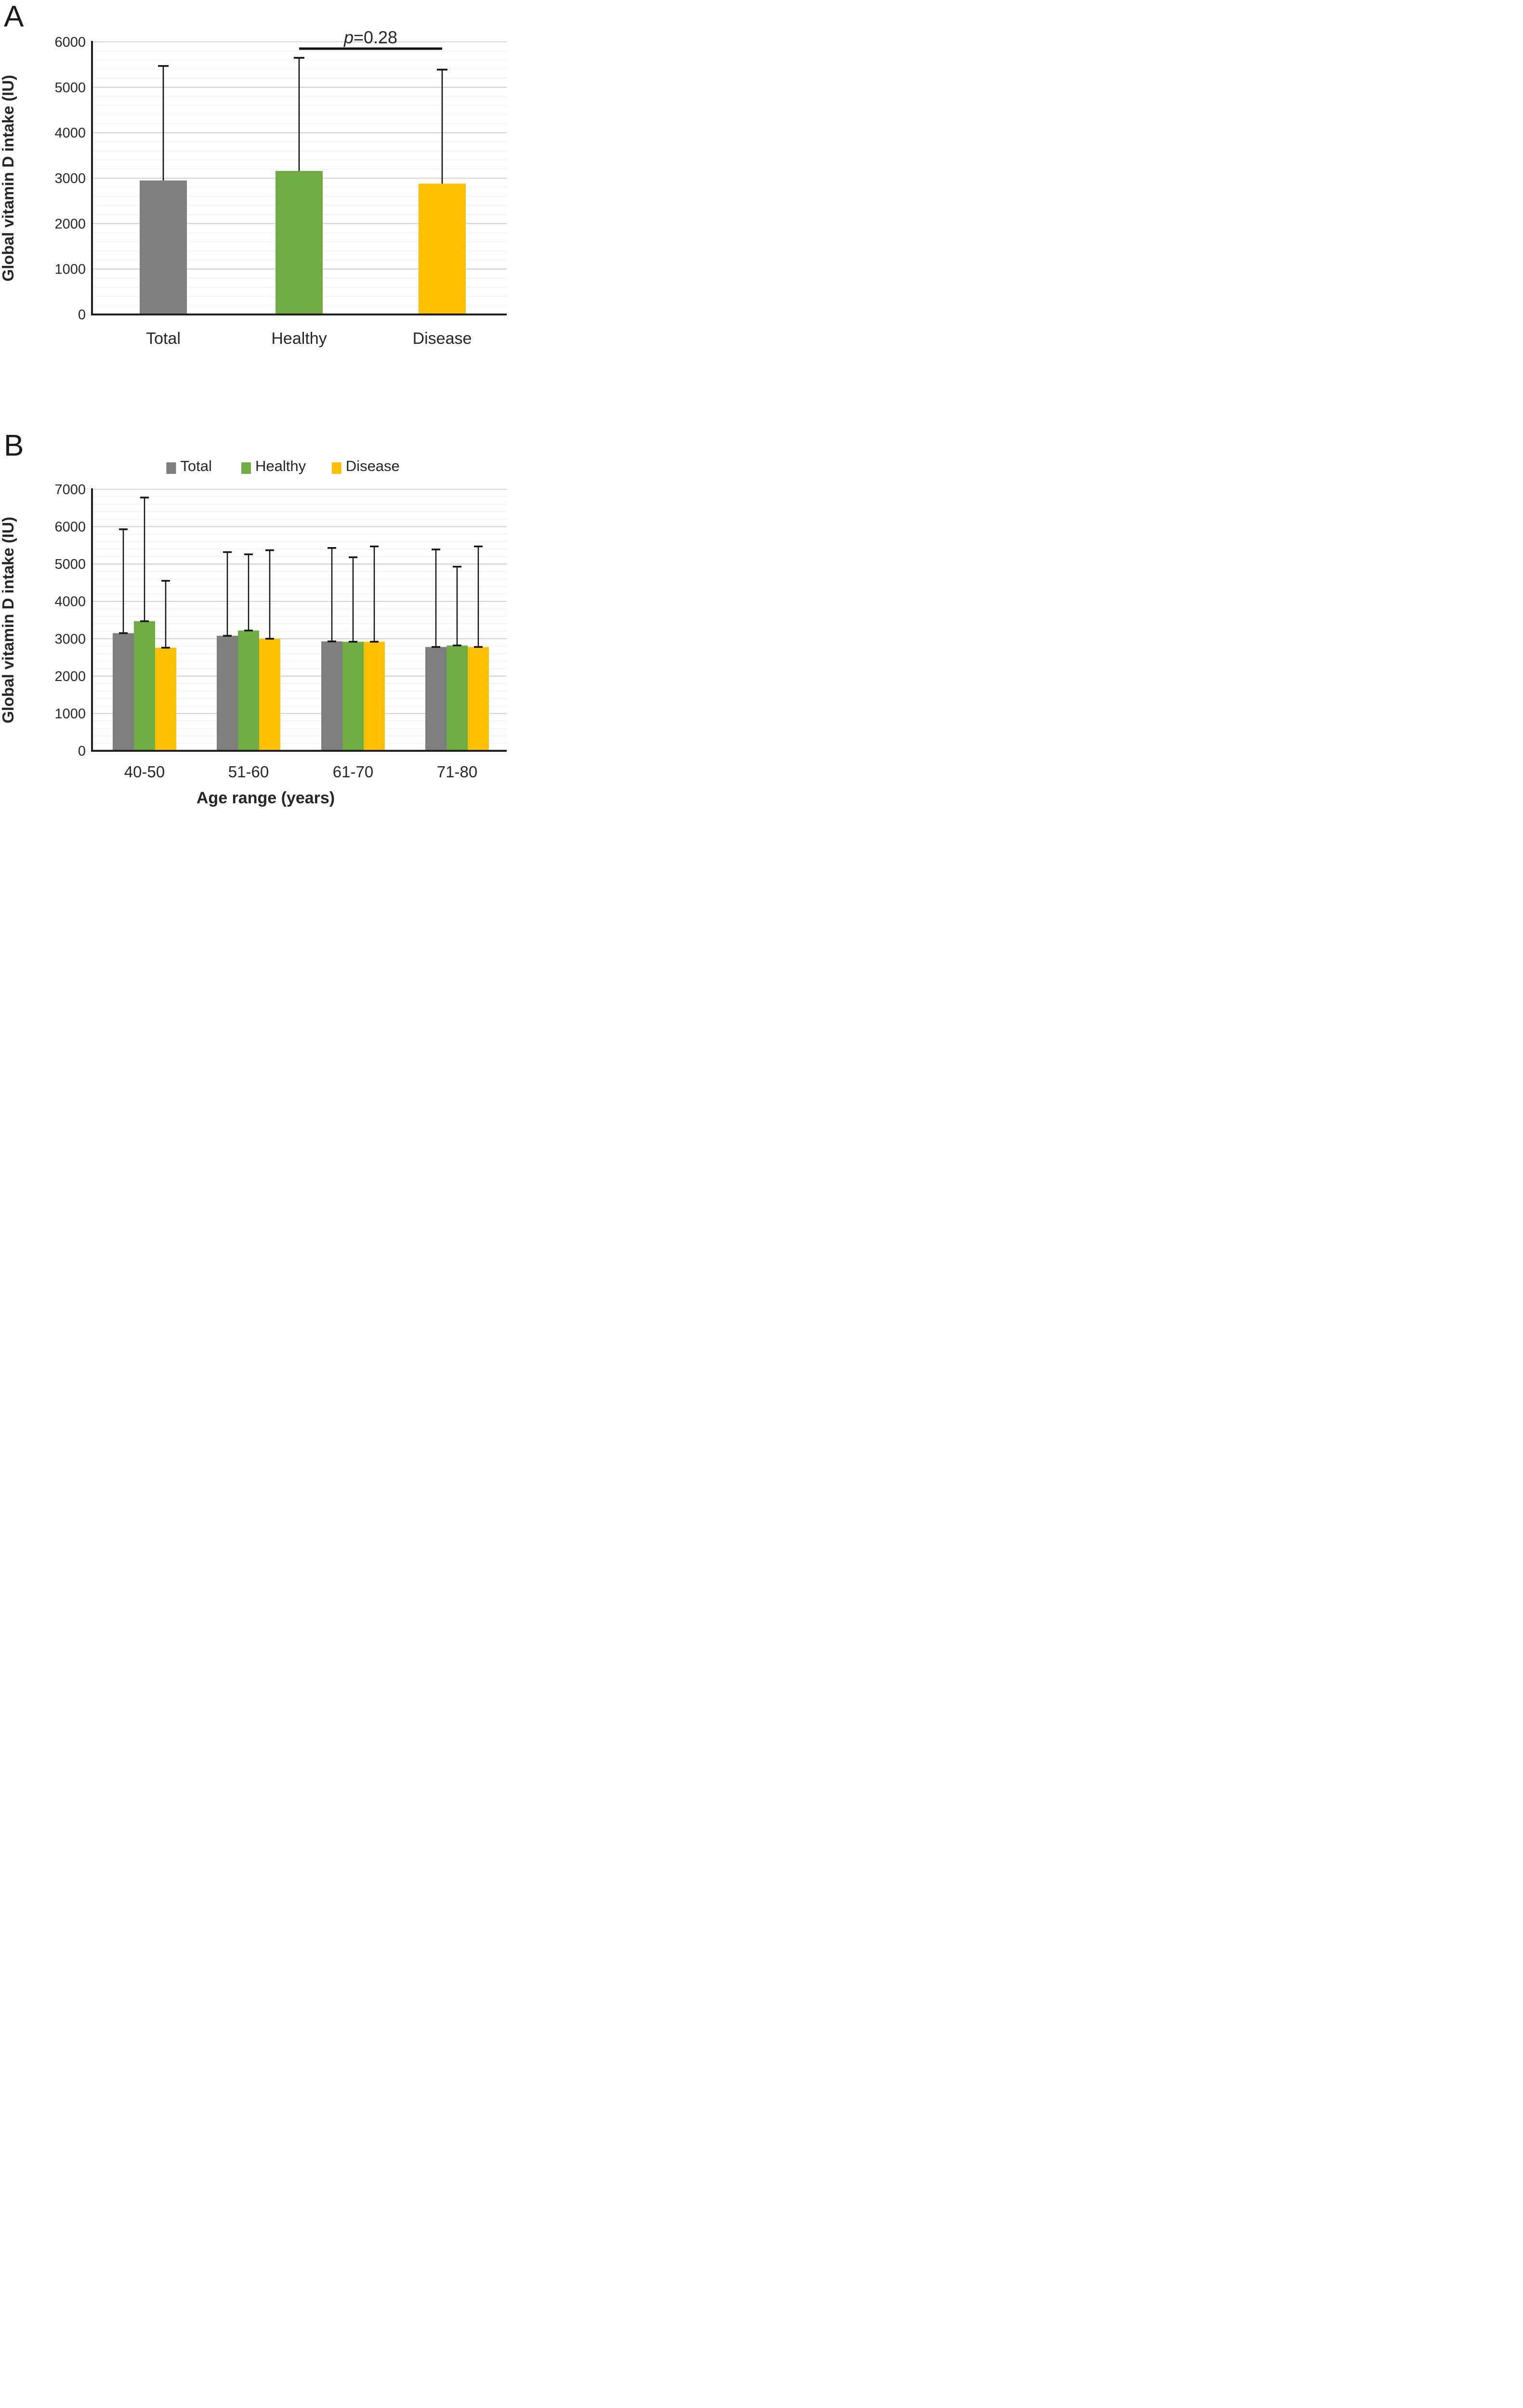  I want to click on legend-swatch-healthy, so click(246, 468).